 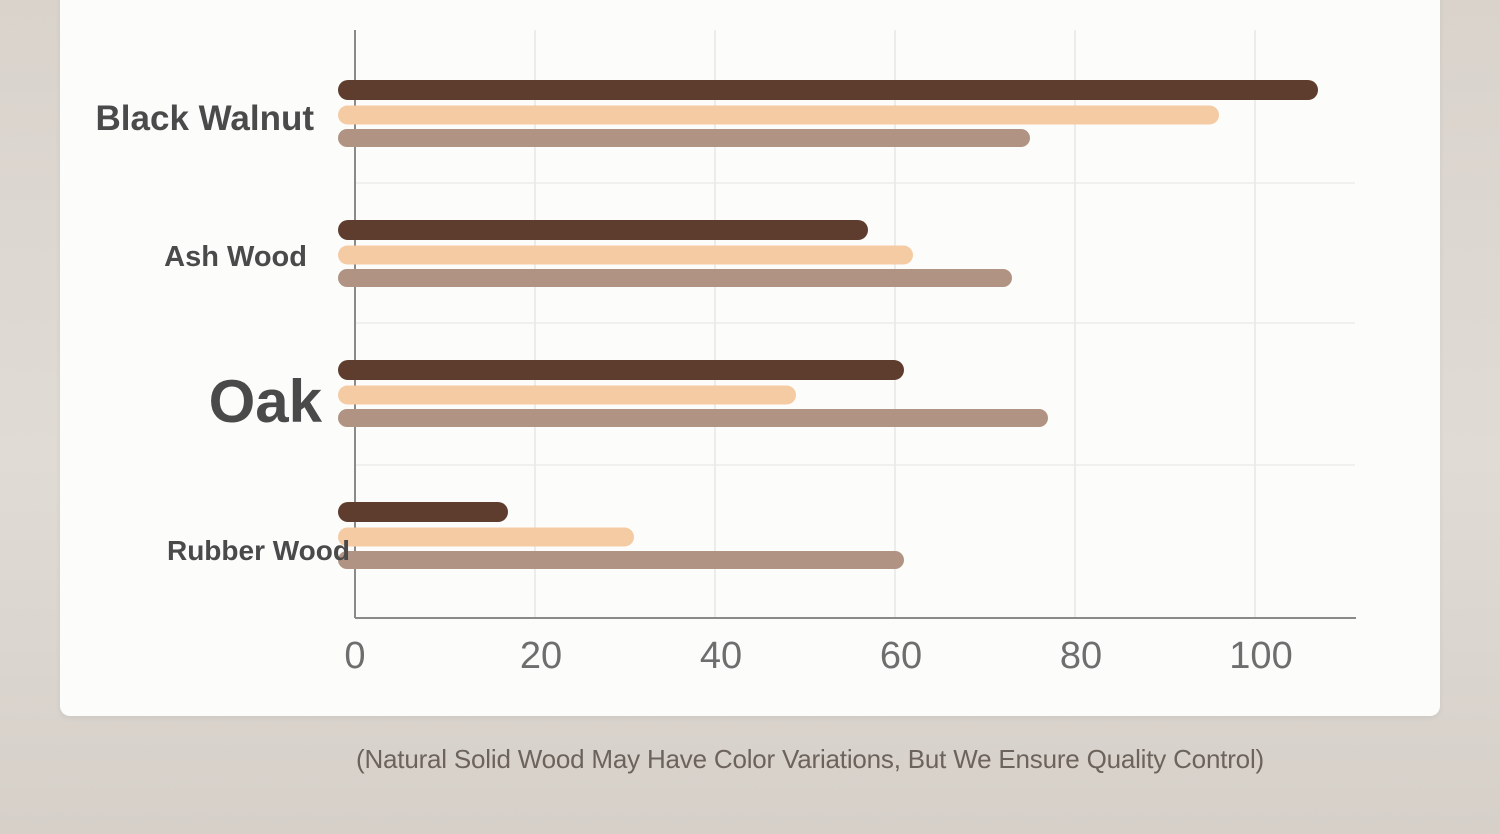 I want to click on x-tick-label: 100, so click(x=1260, y=656).